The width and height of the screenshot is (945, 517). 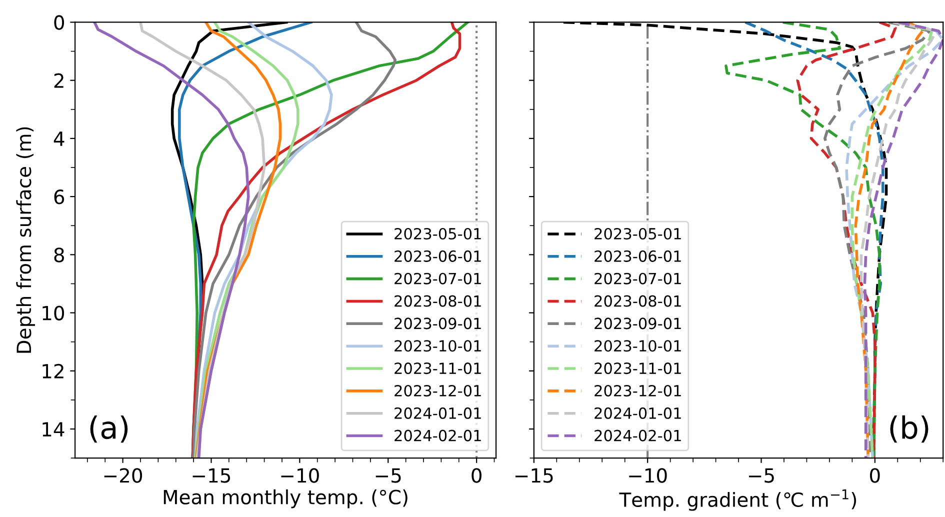 I want to click on y-axis-title: Depth from surface (m), so click(x=26, y=240).